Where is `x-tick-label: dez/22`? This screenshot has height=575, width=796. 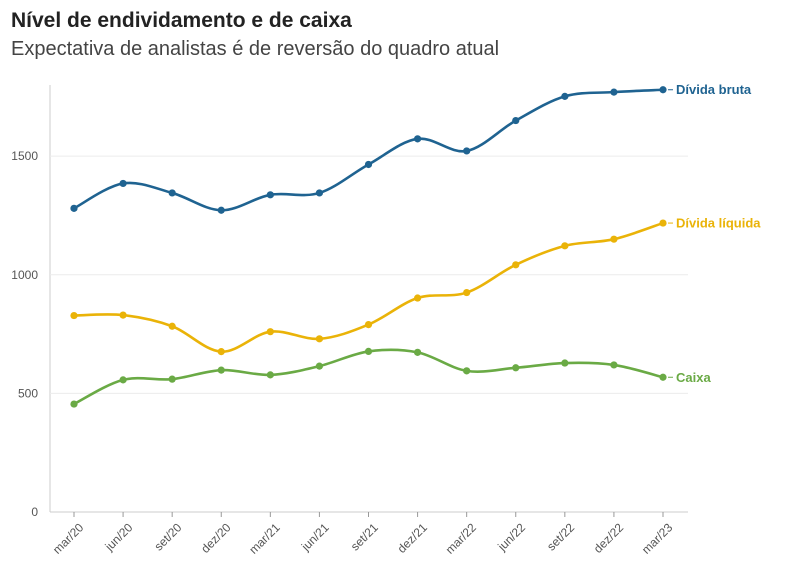
x-tick-label: dez/22 is located at coordinates (609, 538).